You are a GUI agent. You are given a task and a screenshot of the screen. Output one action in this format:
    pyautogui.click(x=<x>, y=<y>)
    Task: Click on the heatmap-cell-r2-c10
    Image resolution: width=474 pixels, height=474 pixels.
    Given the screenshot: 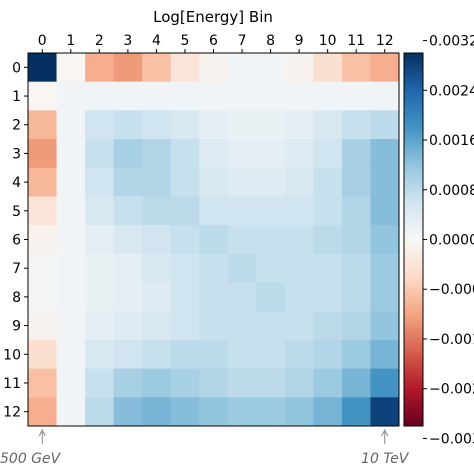 What is the action you would take?
    pyautogui.click(x=328, y=125)
    